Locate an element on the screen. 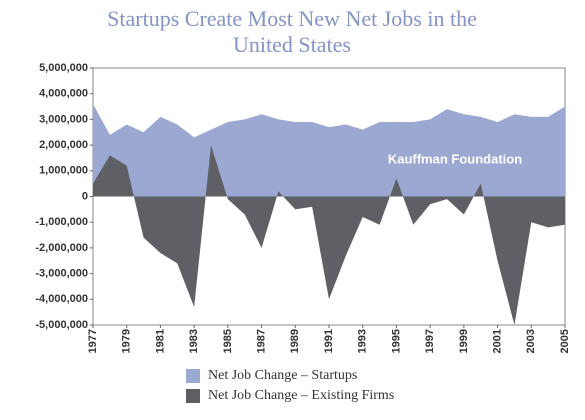  x-tick-label: 2001 is located at coordinates (497, 341).